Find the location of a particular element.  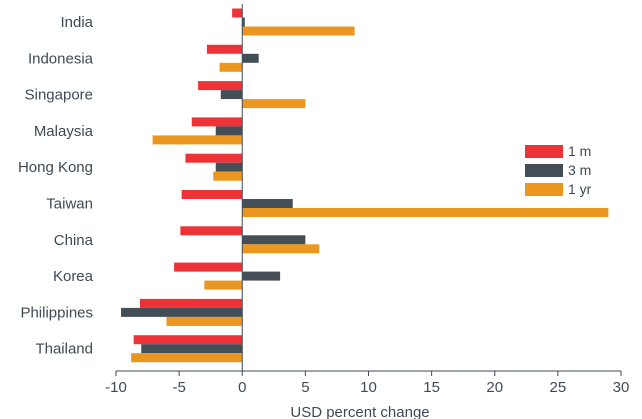

category-label: Korea is located at coordinates (73, 276).